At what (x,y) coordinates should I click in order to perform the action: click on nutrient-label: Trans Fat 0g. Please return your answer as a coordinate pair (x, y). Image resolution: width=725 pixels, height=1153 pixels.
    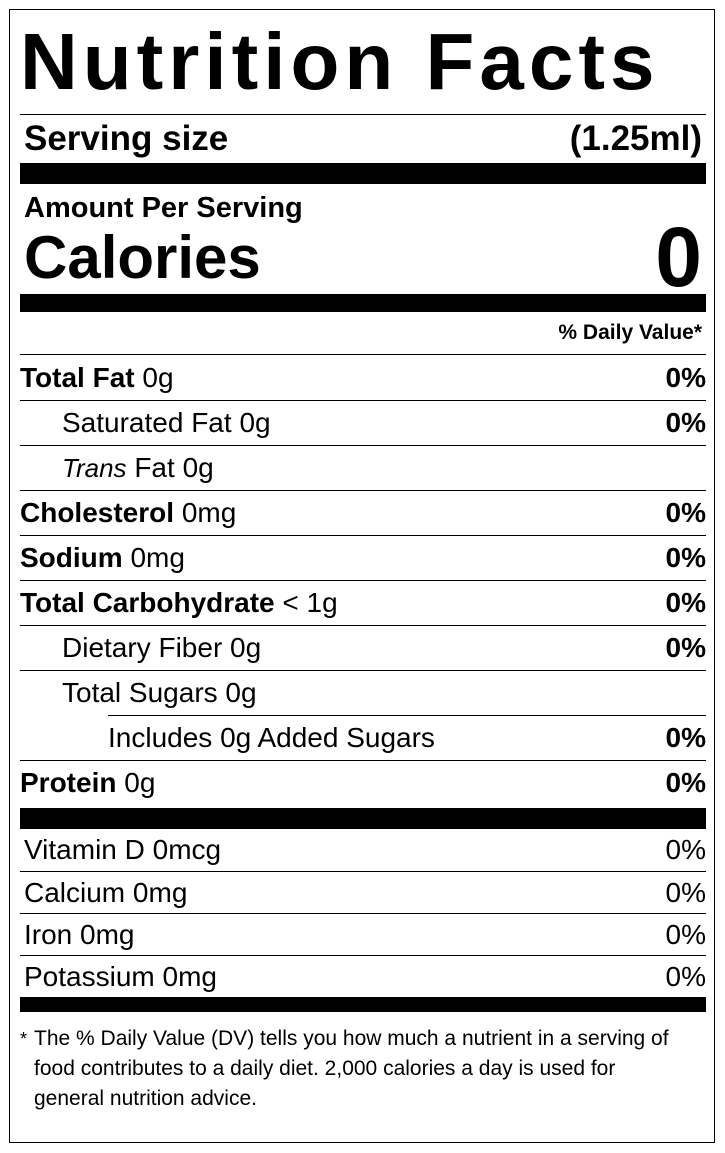
    Looking at the image, I should click on (117, 468).